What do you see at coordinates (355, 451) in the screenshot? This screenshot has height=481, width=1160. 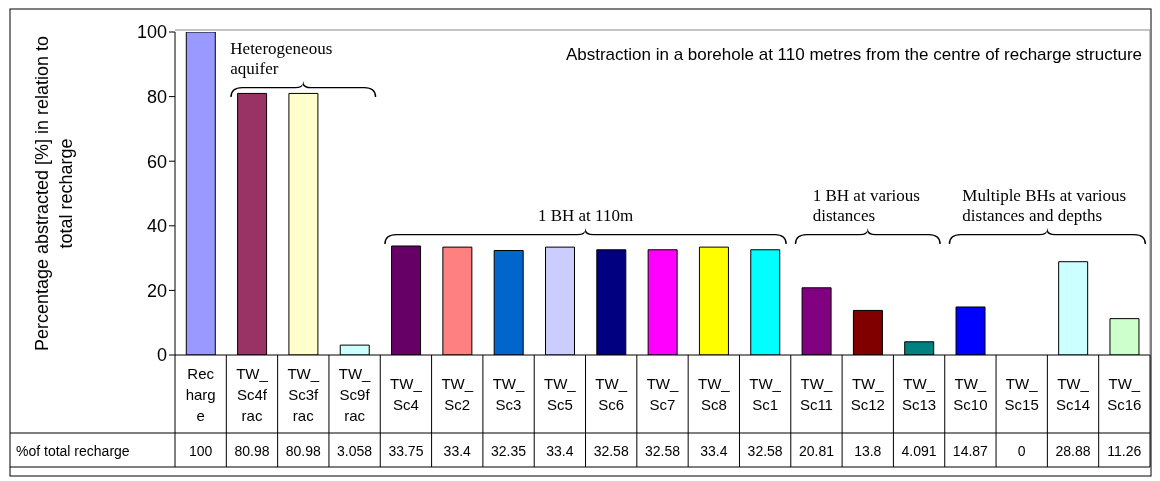 I see `text: 3.058` at bounding box center [355, 451].